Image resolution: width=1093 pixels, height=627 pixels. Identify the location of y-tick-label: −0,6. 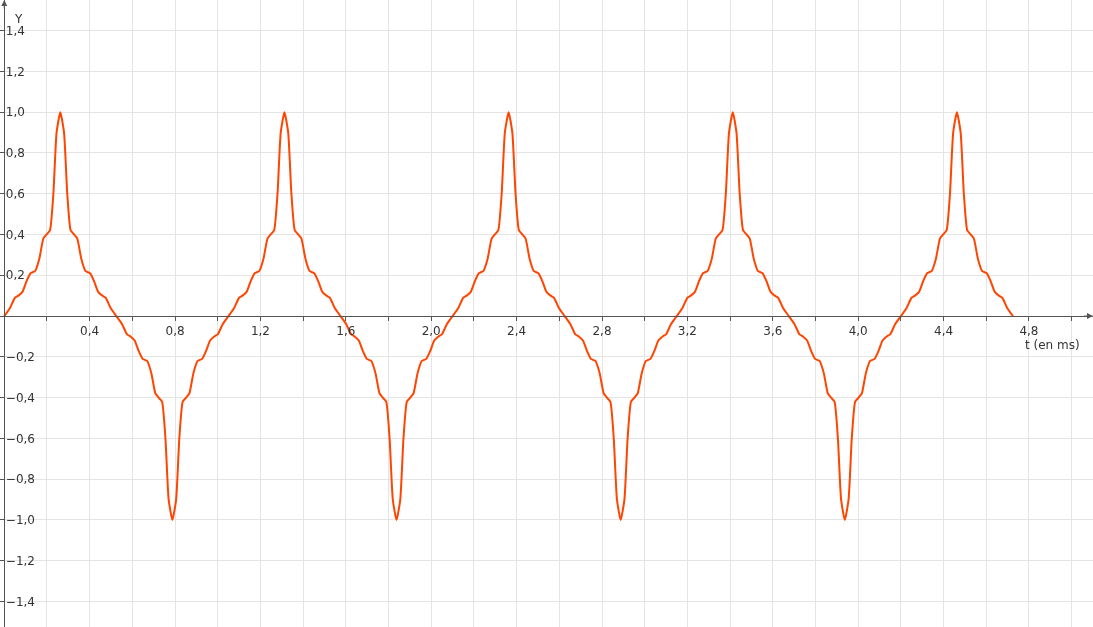
(20, 438).